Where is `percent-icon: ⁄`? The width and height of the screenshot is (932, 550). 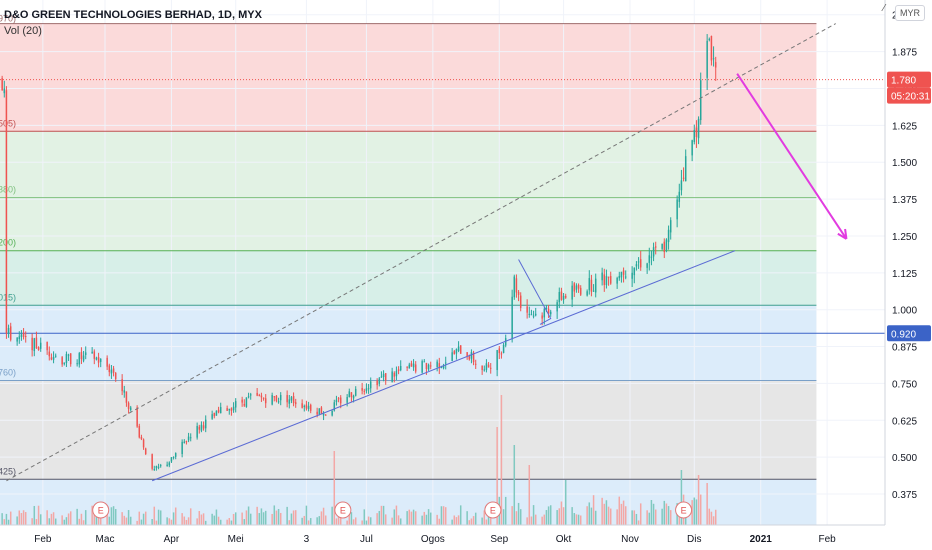 percent-icon: ⁄ is located at coordinates (884, 8).